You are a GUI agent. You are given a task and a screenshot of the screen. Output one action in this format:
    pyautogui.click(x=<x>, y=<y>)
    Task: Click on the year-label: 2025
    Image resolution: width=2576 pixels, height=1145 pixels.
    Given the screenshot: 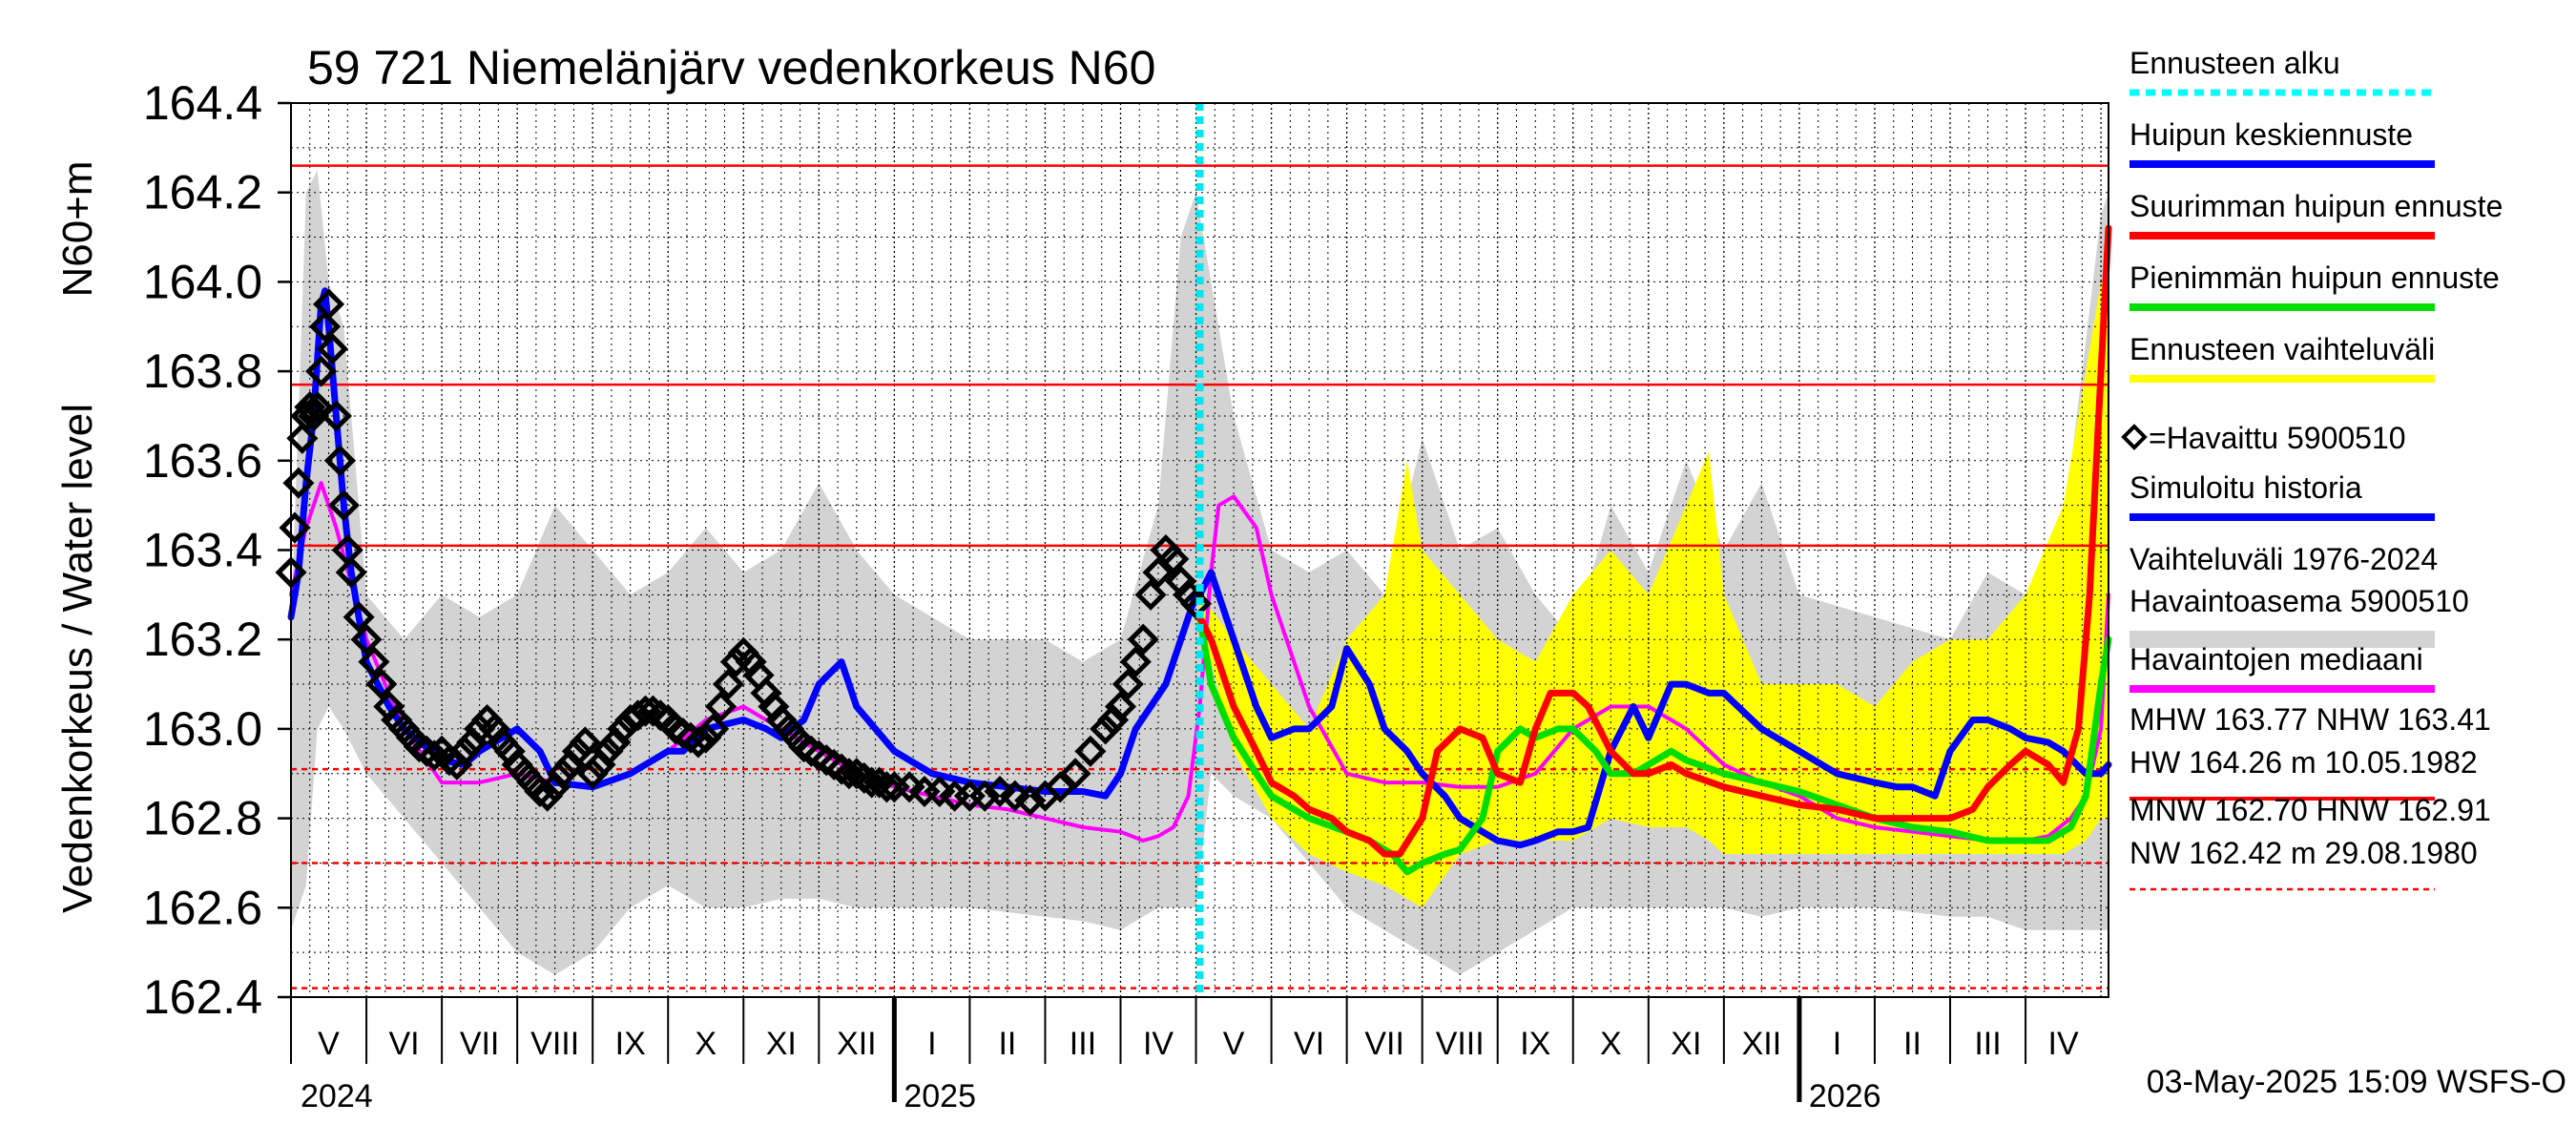 What is the action you would take?
    pyautogui.click(x=940, y=1096)
    